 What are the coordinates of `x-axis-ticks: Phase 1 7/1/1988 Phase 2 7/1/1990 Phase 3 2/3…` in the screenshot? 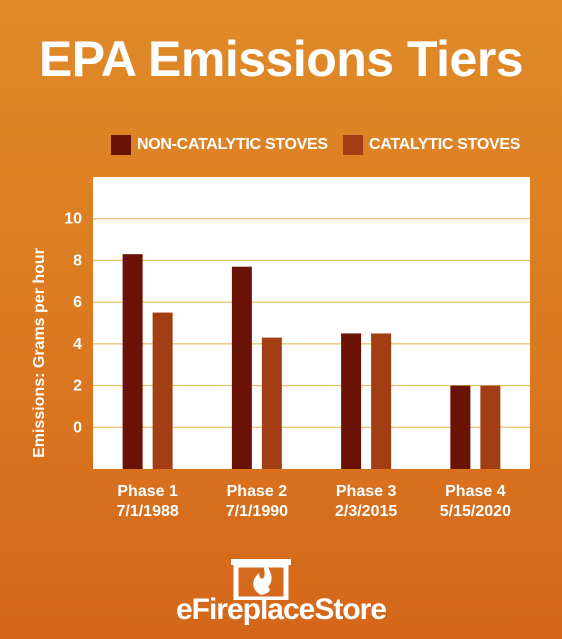 It's located at (313, 501).